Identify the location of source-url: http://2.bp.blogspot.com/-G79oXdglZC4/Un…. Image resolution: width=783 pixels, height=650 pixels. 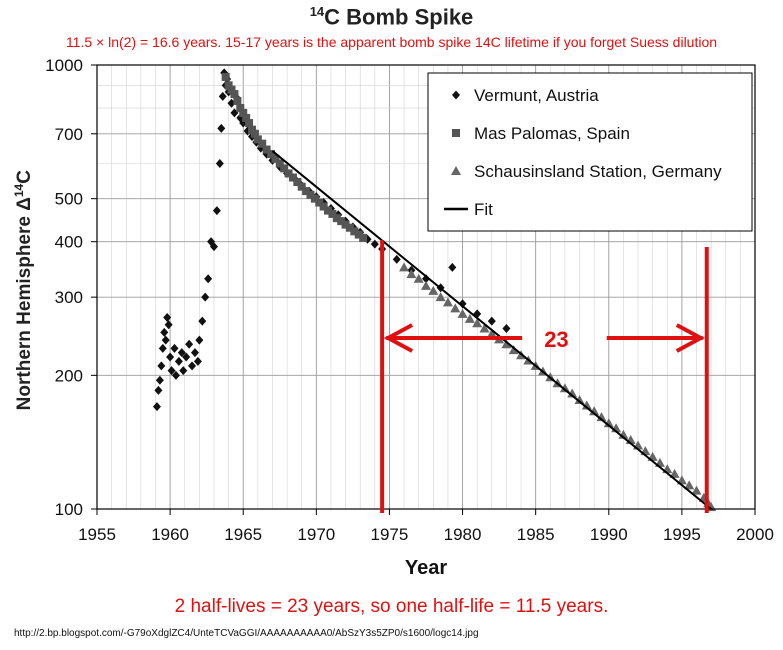
(246, 633).